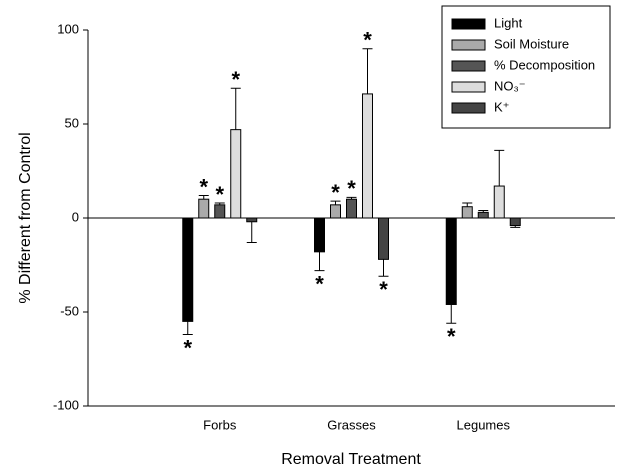 The height and width of the screenshot is (469, 628). I want to click on y-axis-label: % Different from Control, so click(25, 217).